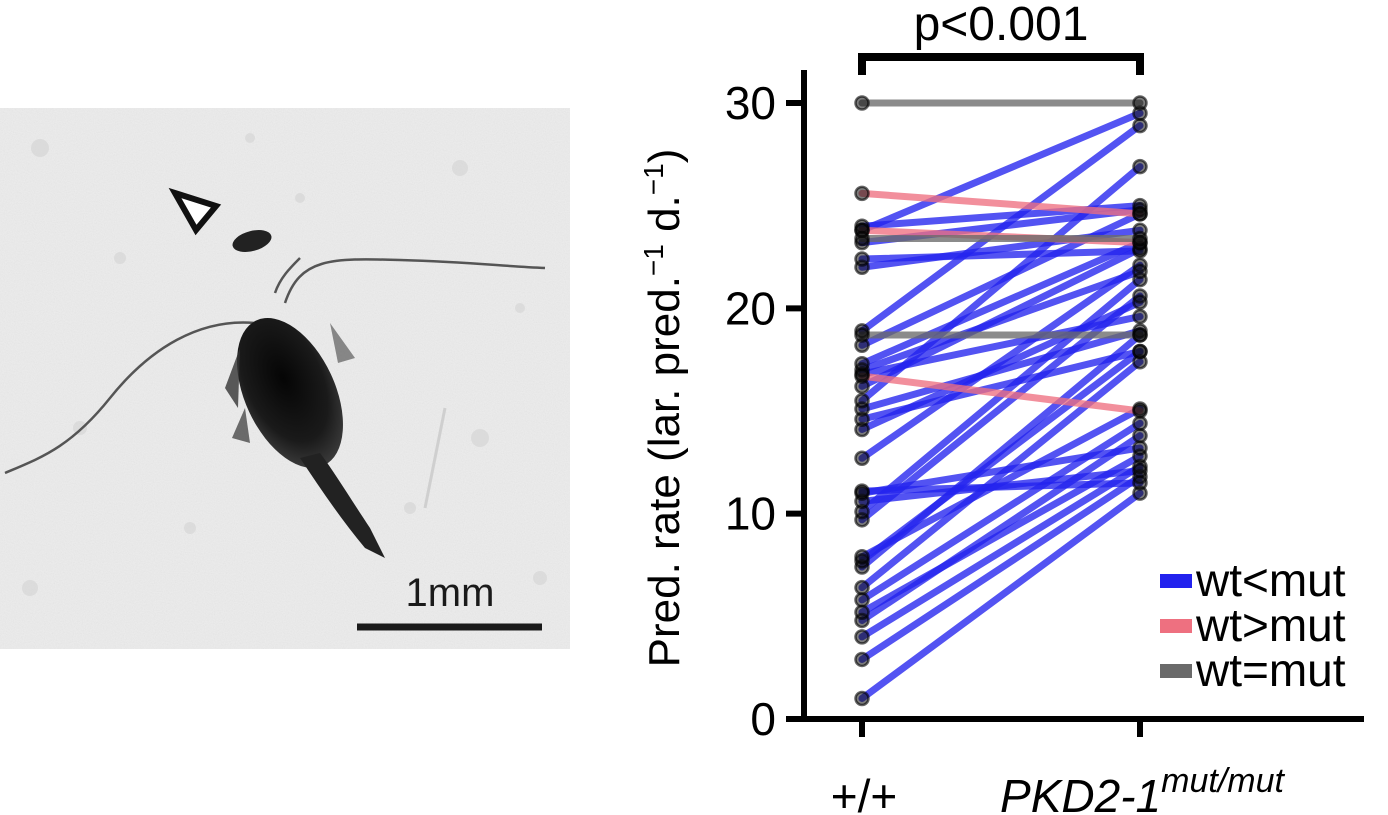 The height and width of the screenshot is (815, 1388). Describe the element at coordinates (1176, 626) in the screenshot. I see `legend-swatch-wt-greater-mut` at that location.